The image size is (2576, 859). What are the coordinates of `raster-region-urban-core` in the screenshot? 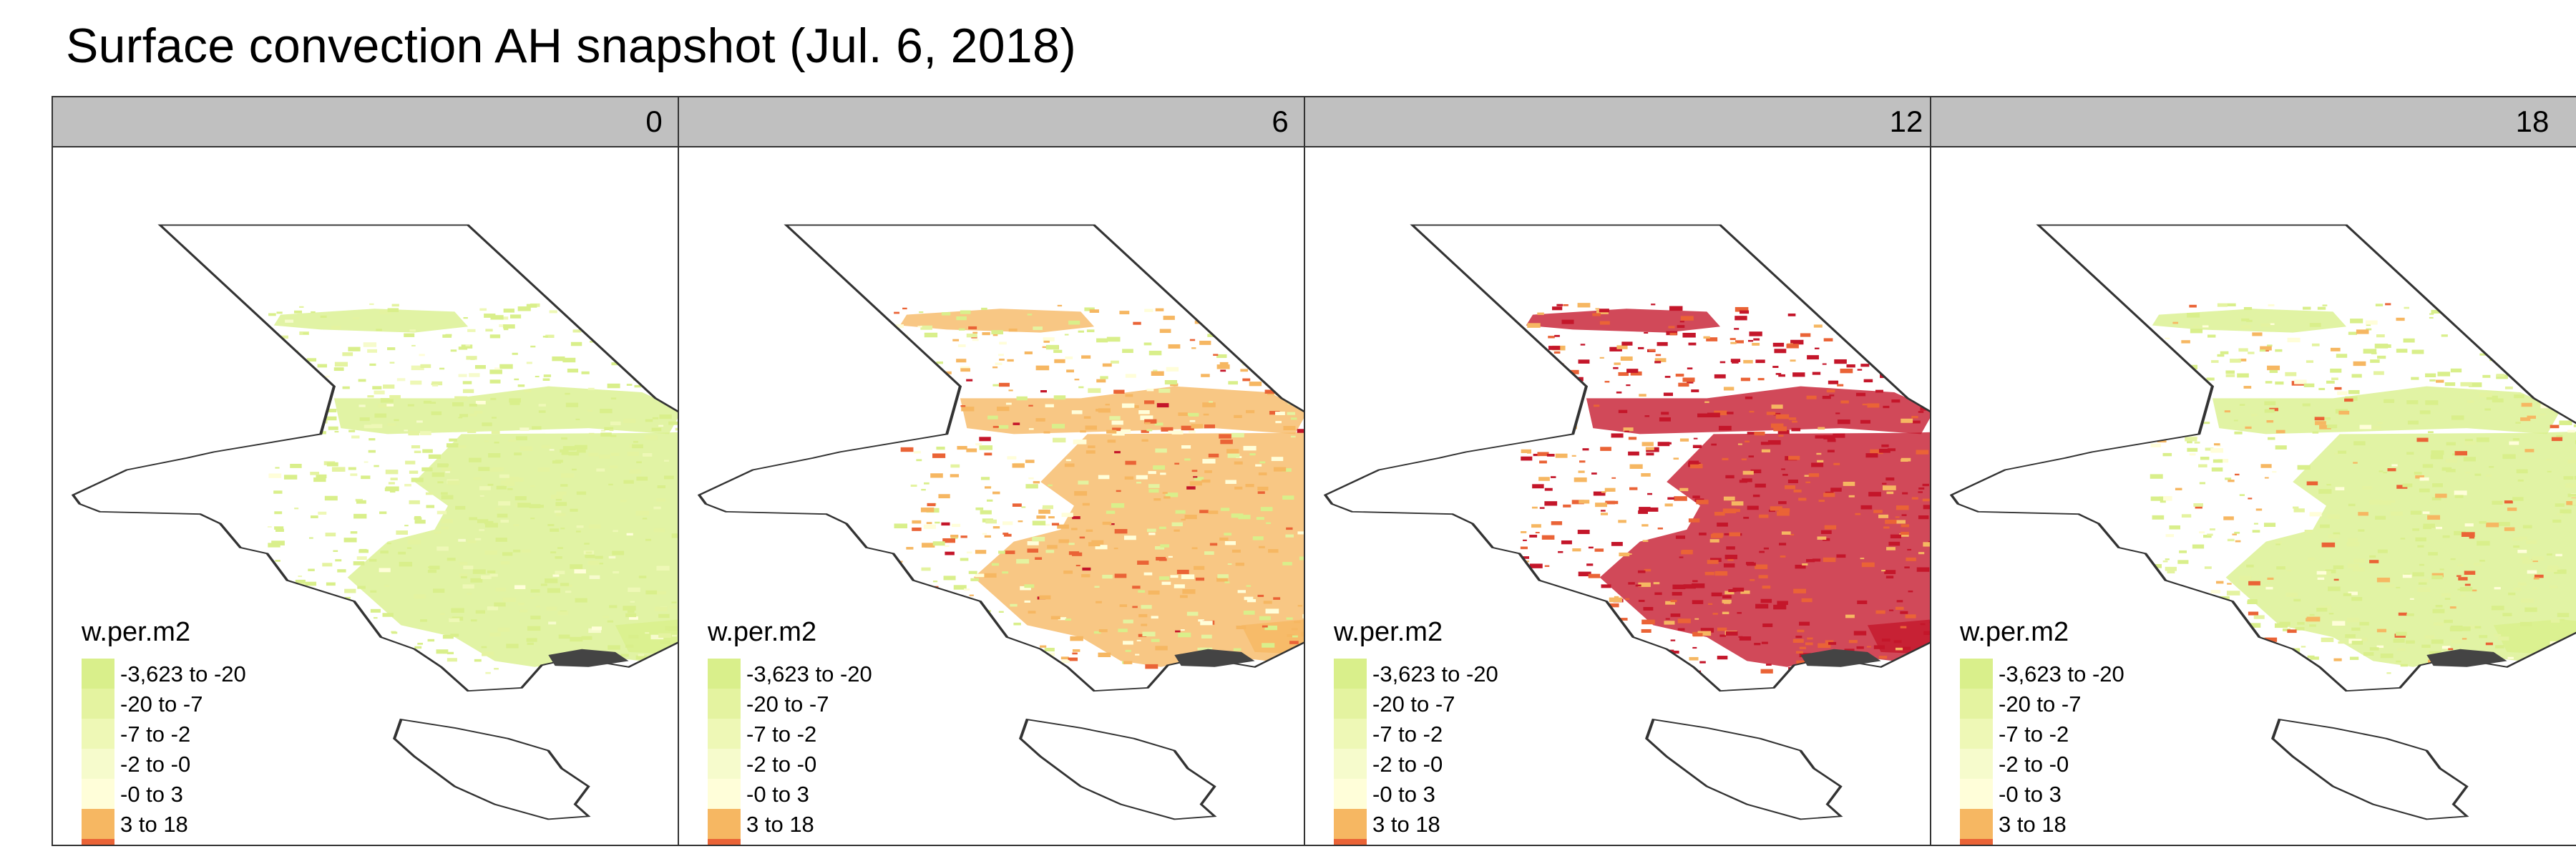 It's located at (2400, 547).